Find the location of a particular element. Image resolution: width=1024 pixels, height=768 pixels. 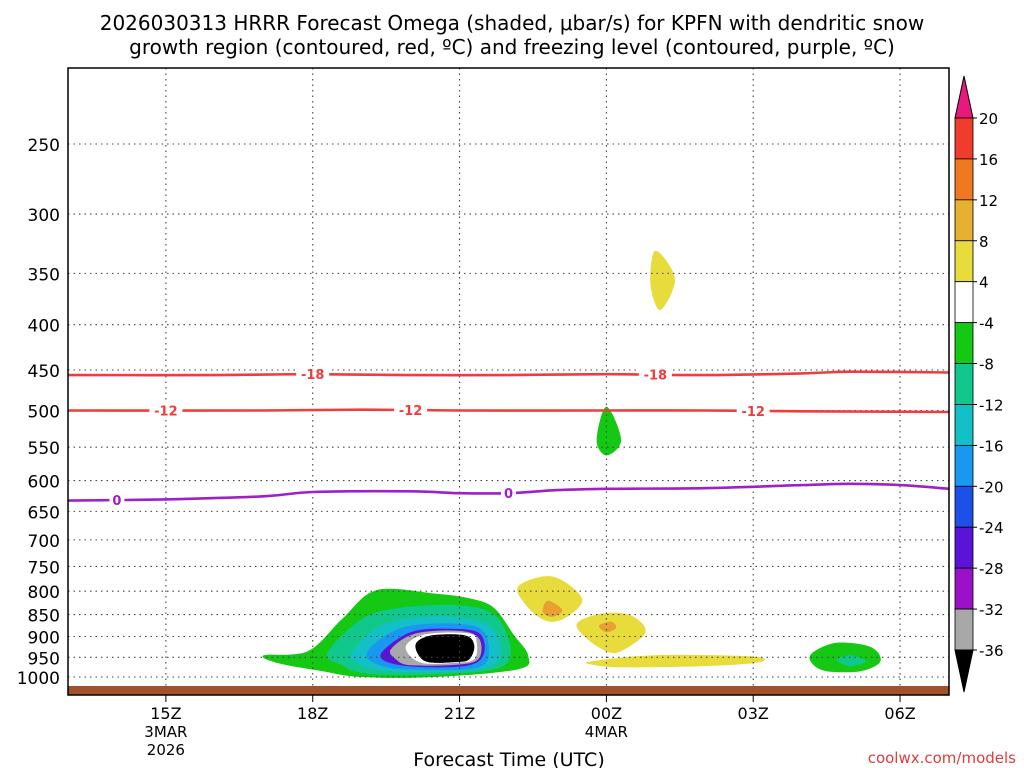

colorbar-label: -12 is located at coordinates (991, 405).